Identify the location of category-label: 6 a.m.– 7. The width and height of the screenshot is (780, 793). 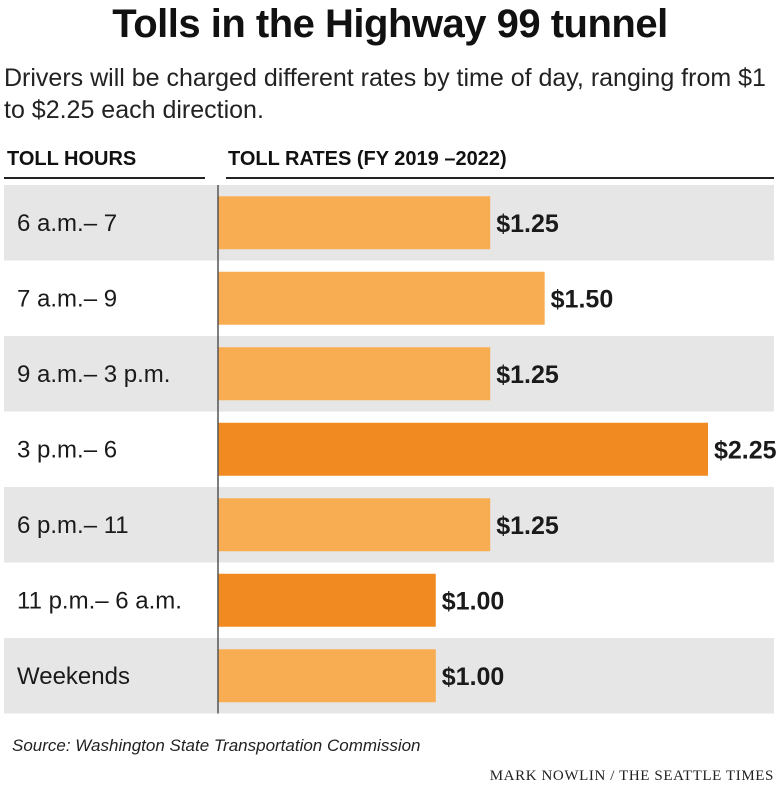
(67, 223).